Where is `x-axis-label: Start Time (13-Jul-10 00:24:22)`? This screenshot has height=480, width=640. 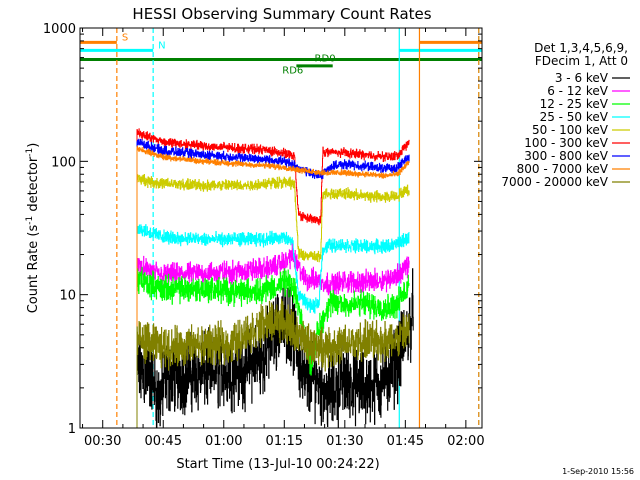
x-axis-label: Start Time (13-Jul-10 00:24:22) is located at coordinates (277, 464).